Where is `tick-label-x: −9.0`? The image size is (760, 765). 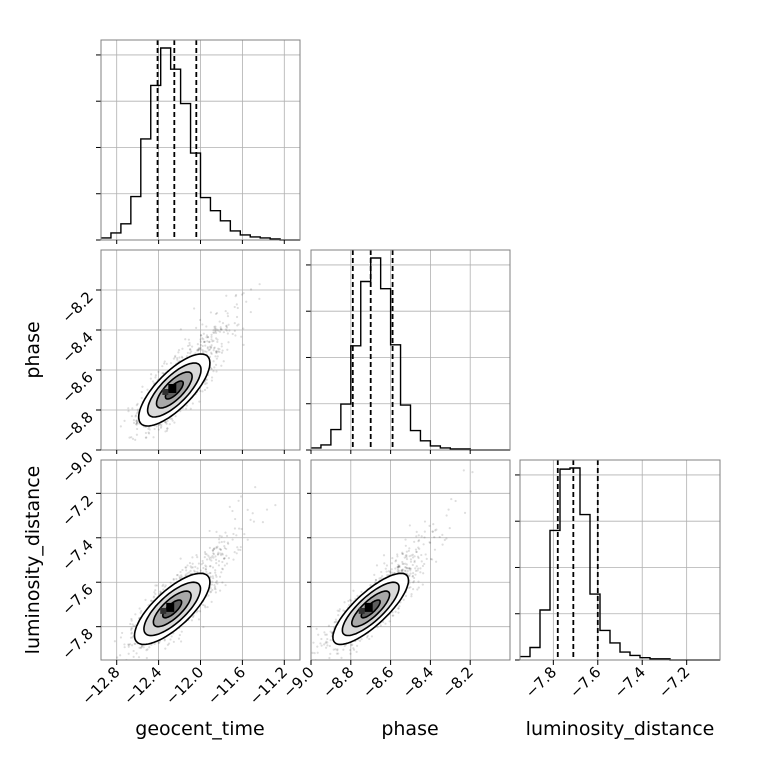 tick-label-x: −9.0 is located at coordinates (298, 682).